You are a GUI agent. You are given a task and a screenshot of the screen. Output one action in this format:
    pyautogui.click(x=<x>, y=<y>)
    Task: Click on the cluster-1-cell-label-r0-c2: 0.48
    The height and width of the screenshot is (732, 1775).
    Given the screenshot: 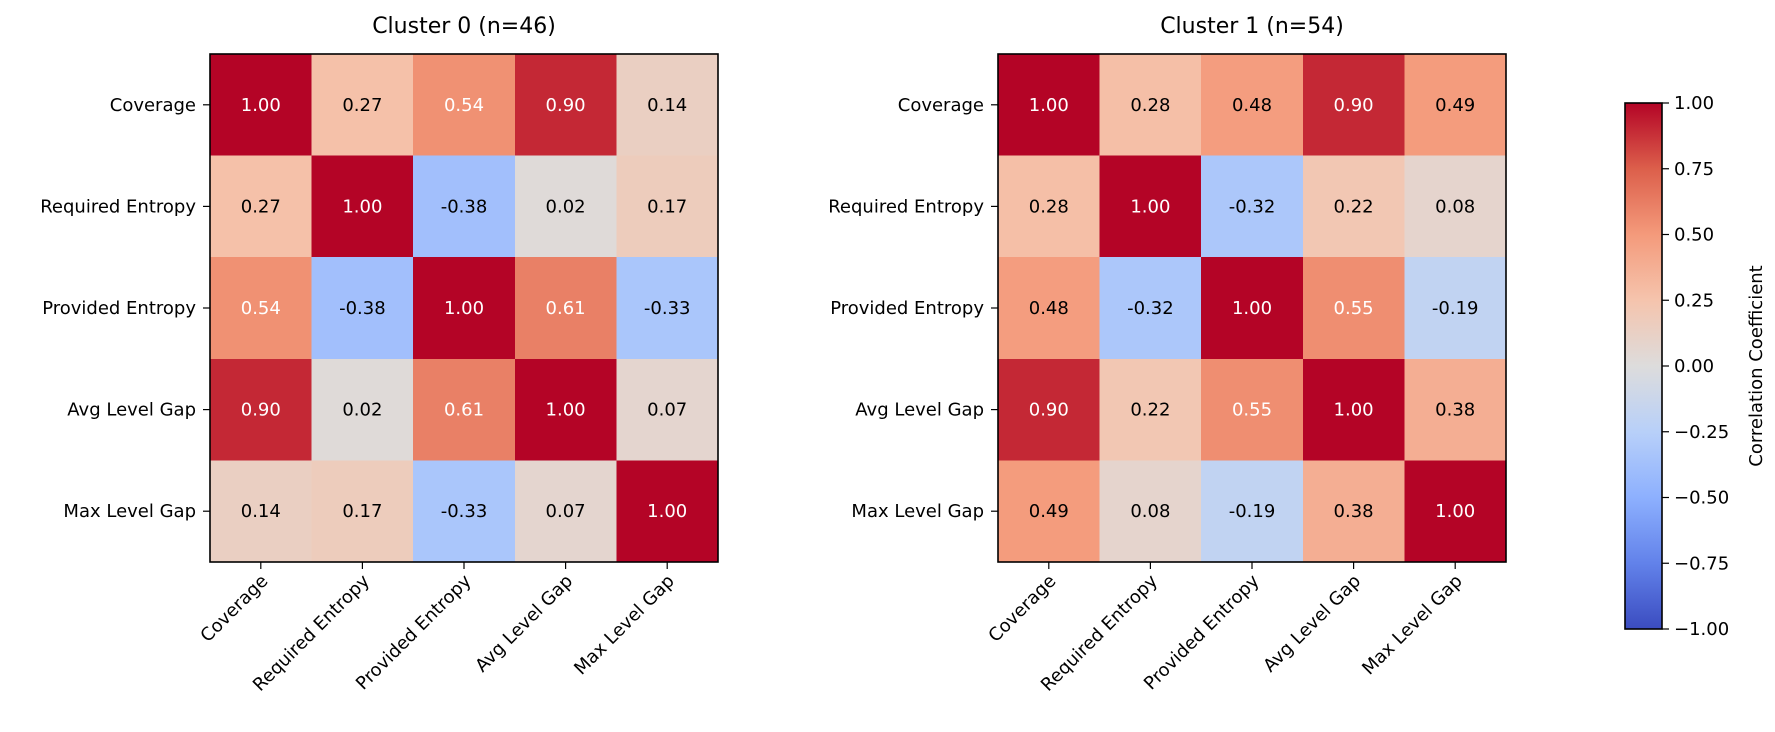 What is the action you would take?
    pyautogui.click(x=1252, y=105)
    